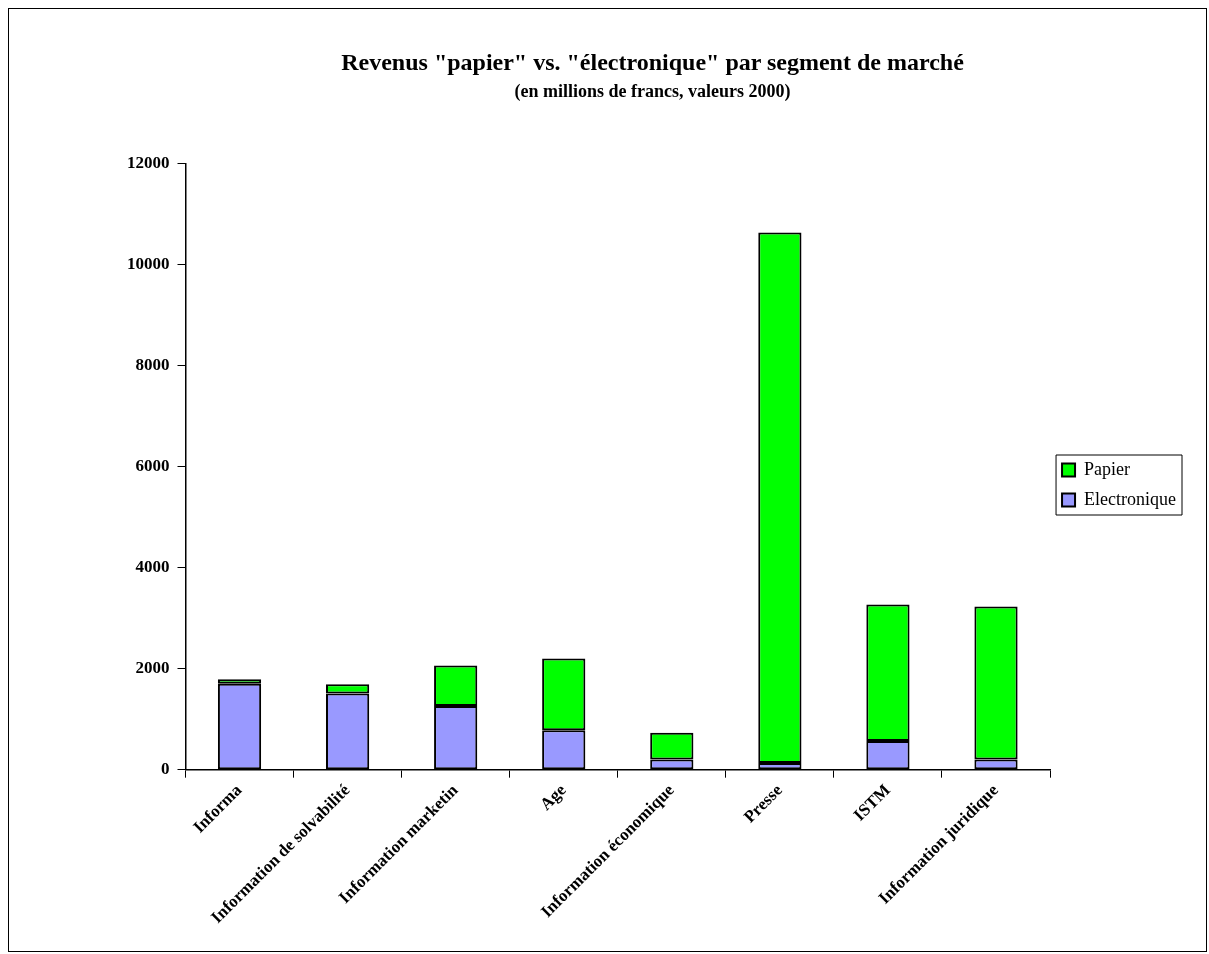  Describe the element at coordinates (152, 668) in the screenshot. I see `y-tick-label: 2000` at that location.